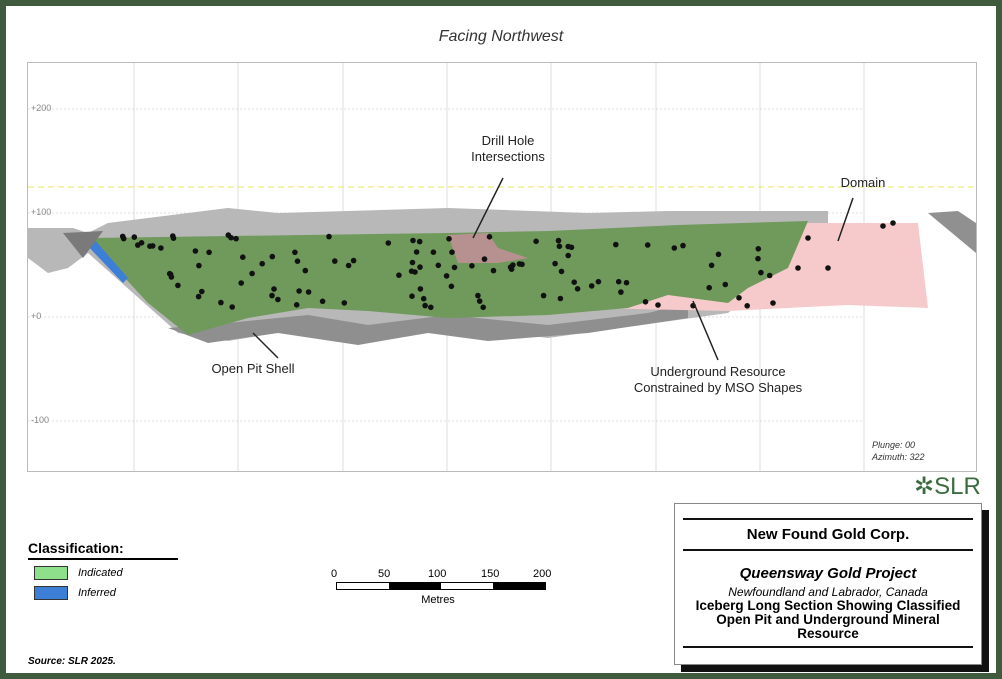 This screenshot has height=679, width=1002. I want to click on scale-bar-segments, so click(441, 586).